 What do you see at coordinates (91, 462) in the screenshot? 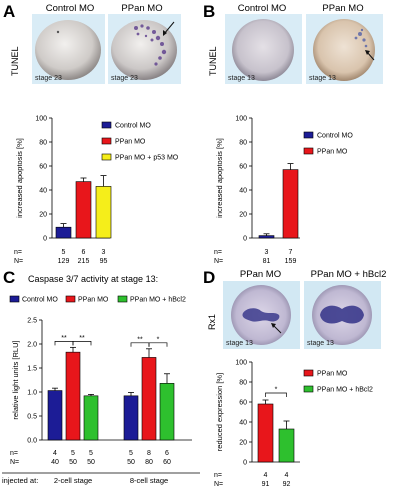
I see `chart-c-group-0-N-value-2: 50` at bounding box center [91, 462].